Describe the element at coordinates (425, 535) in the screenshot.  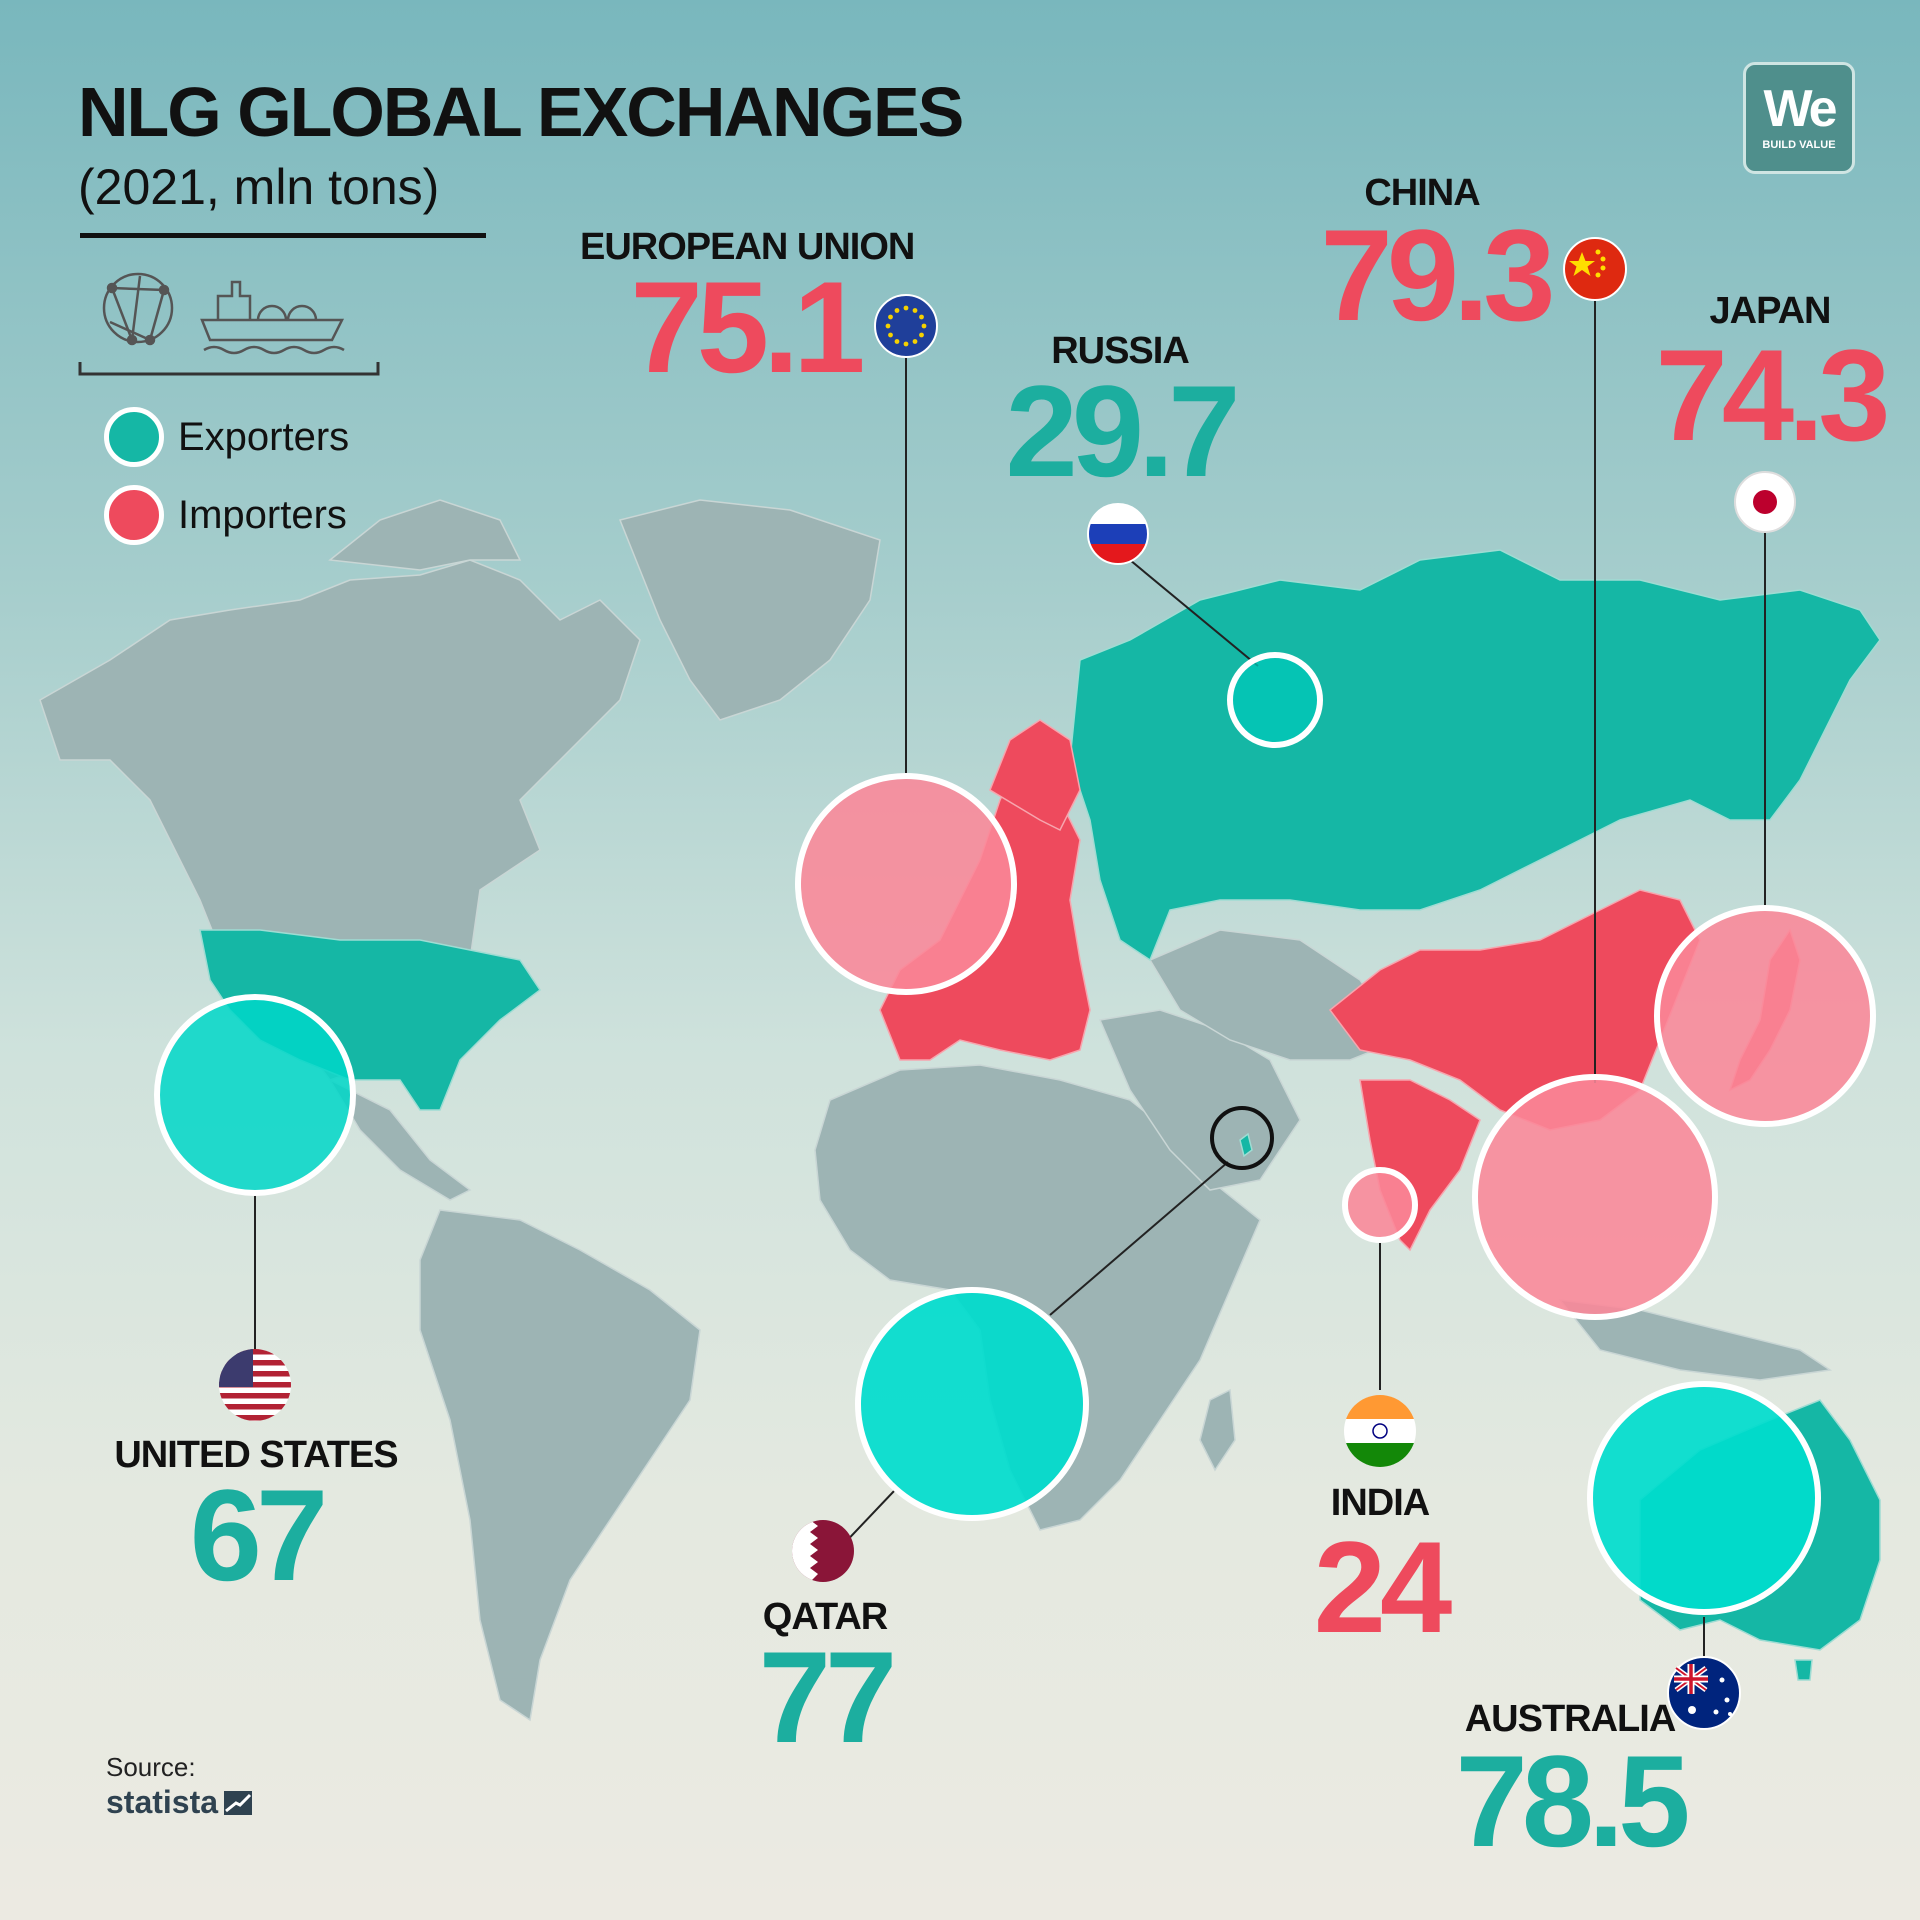
I see `canada-islands` at that location.